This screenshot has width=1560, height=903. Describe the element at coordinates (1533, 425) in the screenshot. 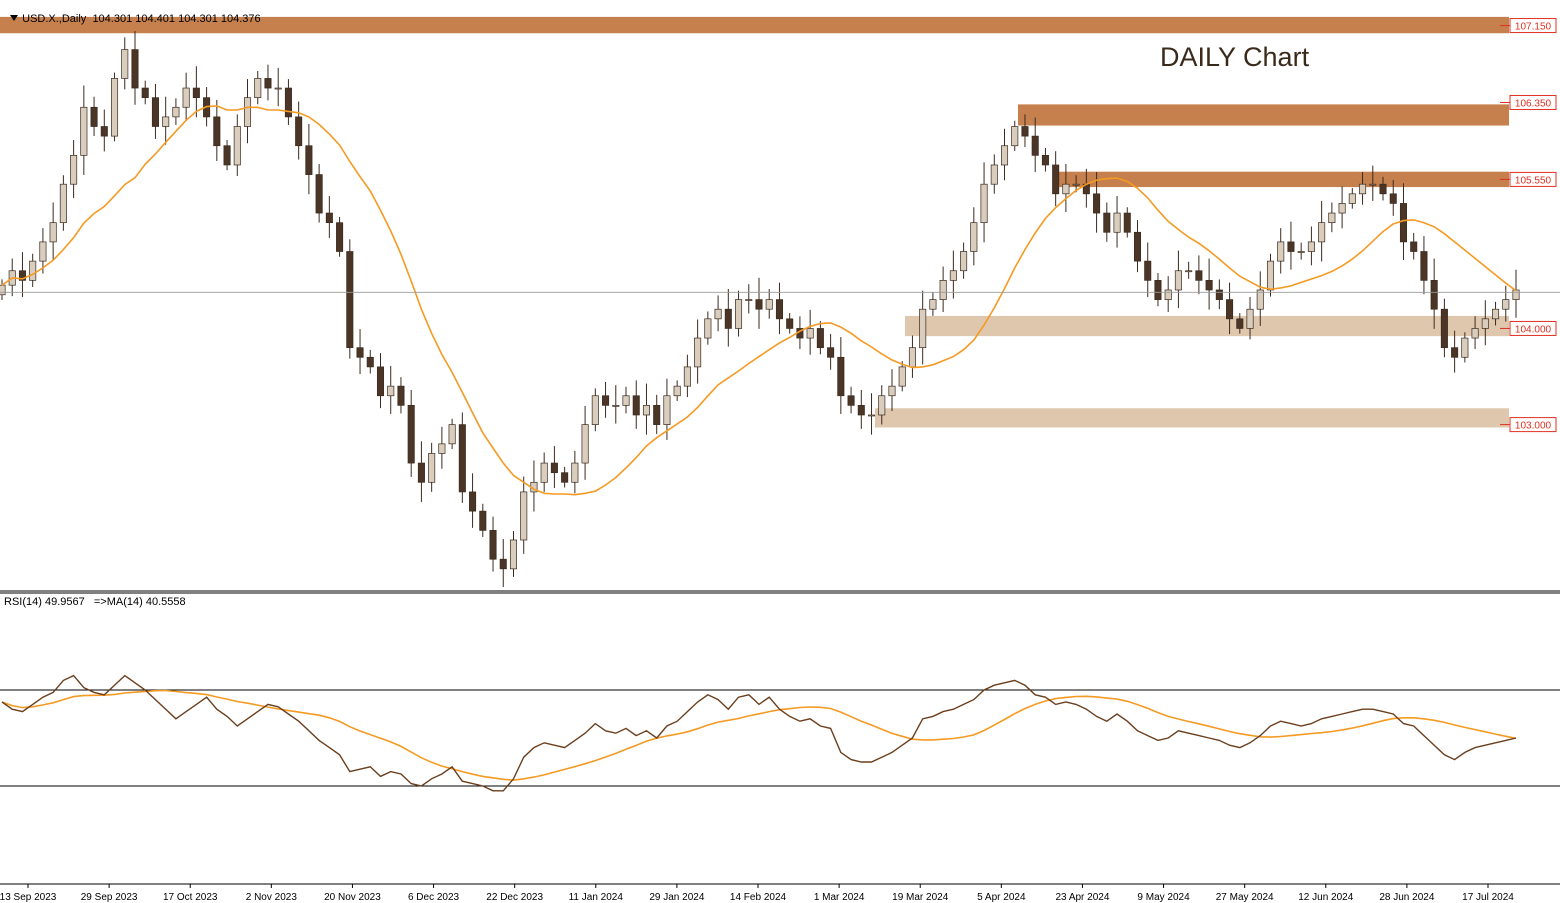

I see `price-label-box-103.000` at that location.